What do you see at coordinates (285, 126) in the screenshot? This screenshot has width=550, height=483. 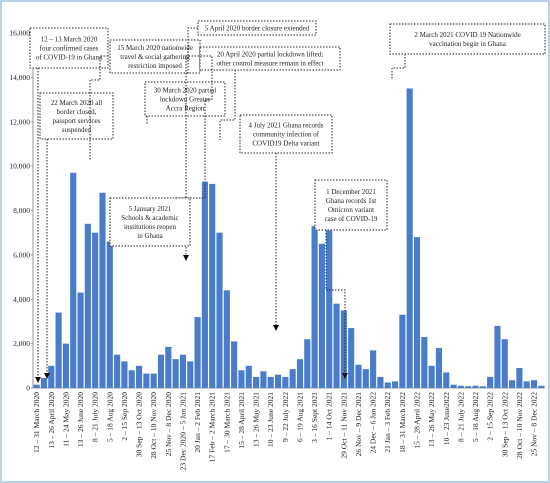 I see `annotation-text: 4 July 2021 Ghana records` at bounding box center [285, 126].